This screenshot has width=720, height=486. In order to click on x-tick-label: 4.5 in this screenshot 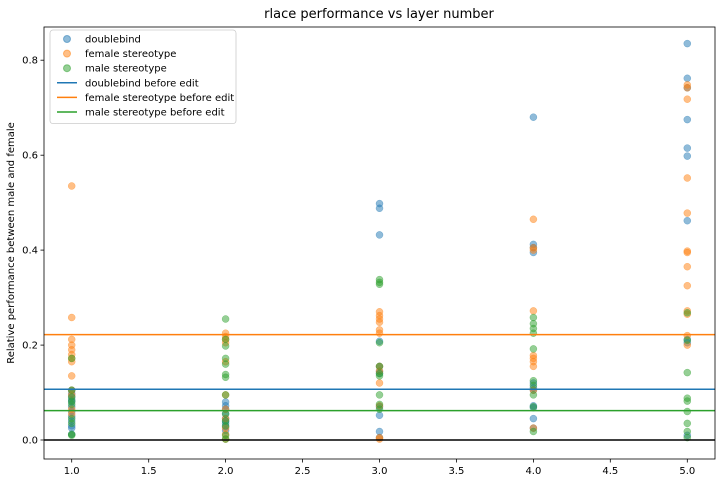, I will do `click(610, 471)`.